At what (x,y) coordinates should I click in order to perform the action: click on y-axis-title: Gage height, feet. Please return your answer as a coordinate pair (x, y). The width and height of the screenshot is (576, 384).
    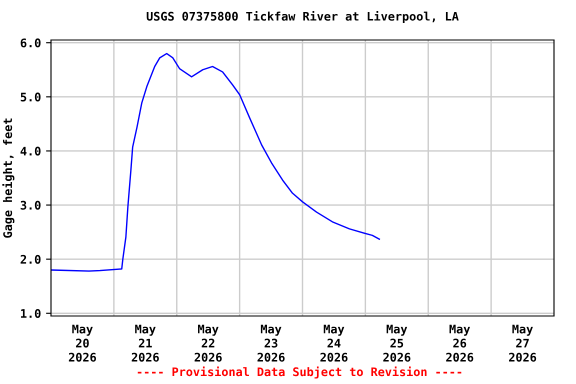
    Looking at the image, I should click on (8, 178).